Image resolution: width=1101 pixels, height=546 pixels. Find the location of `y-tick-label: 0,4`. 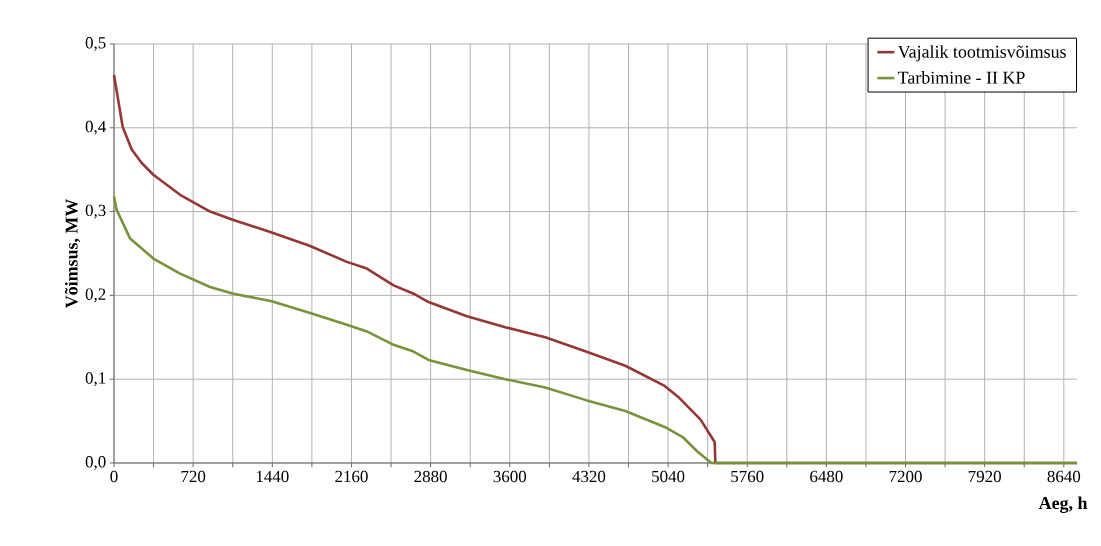

y-tick-label: 0,4 is located at coordinates (95, 127).